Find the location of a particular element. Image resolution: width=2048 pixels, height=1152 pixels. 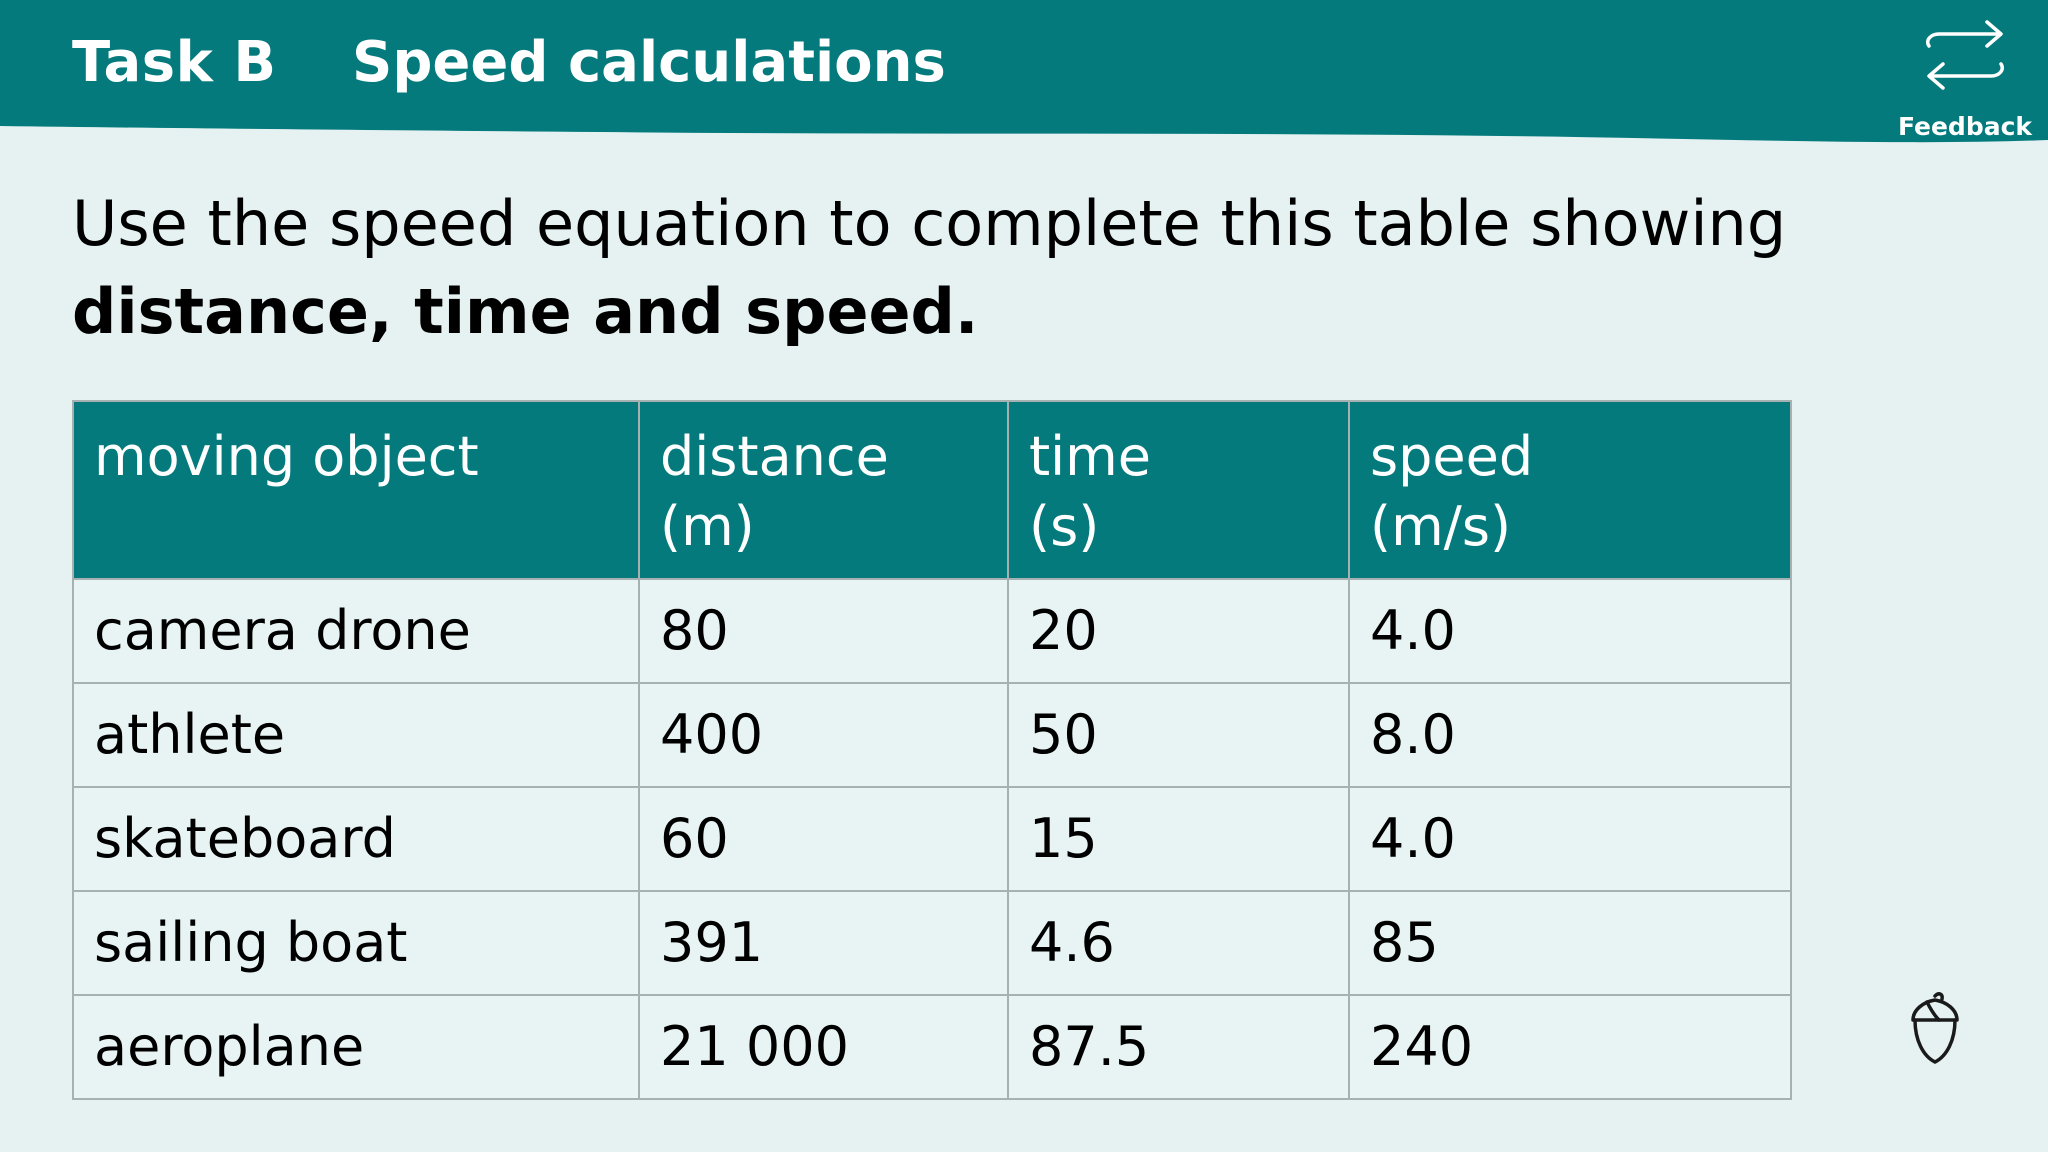

header-background is located at coordinates (1024, 71).